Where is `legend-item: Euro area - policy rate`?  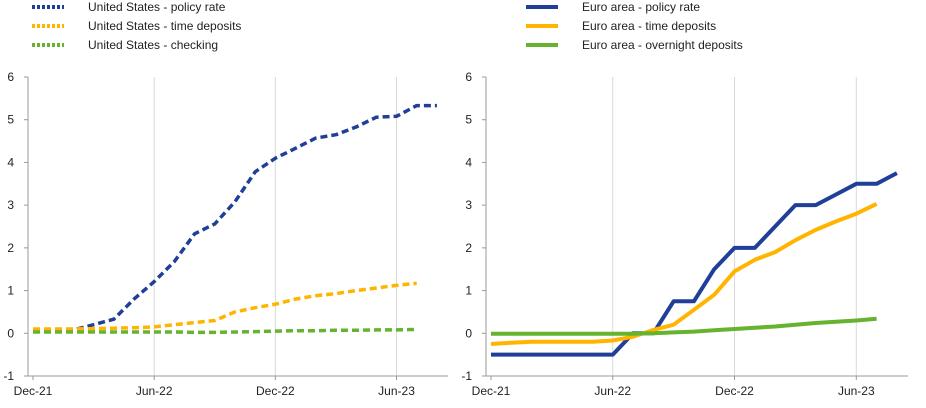
legend-item: Euro area - policy rate is located at coordinates (613, 7).